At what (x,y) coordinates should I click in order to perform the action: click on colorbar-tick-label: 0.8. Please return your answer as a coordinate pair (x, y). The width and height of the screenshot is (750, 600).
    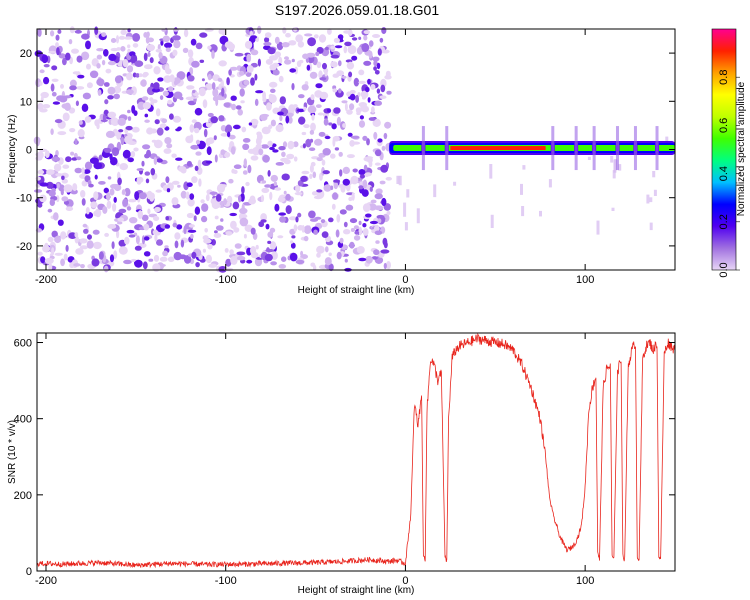
    Looking at the image, I should click on (724, 77).